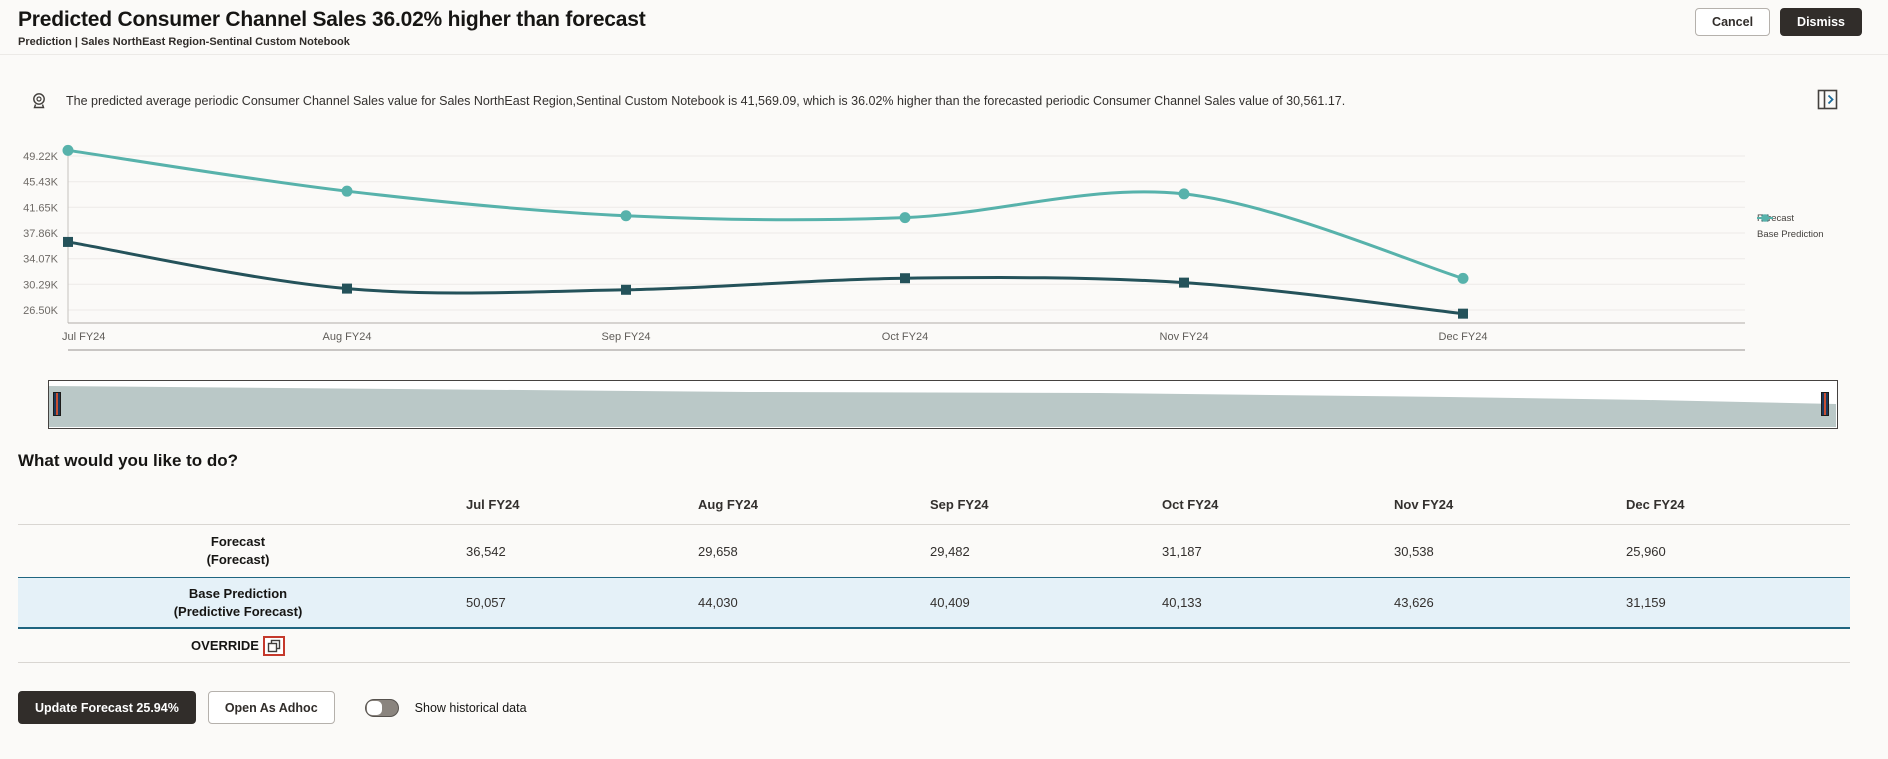 This screenshot has height=759, width=1888. What do you see at coordinates (57, 404) in the screenshot?
I see `range-selector-left-handle` at bounding box center [57, 404].